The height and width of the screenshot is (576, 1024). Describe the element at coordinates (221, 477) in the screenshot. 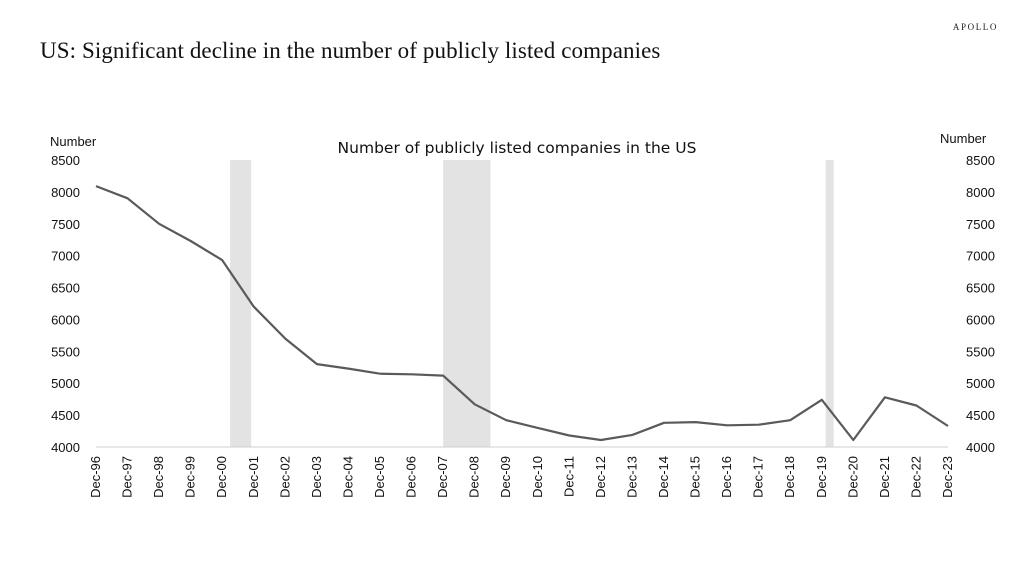

I see `x-tick-label: Dec-00` at that location.